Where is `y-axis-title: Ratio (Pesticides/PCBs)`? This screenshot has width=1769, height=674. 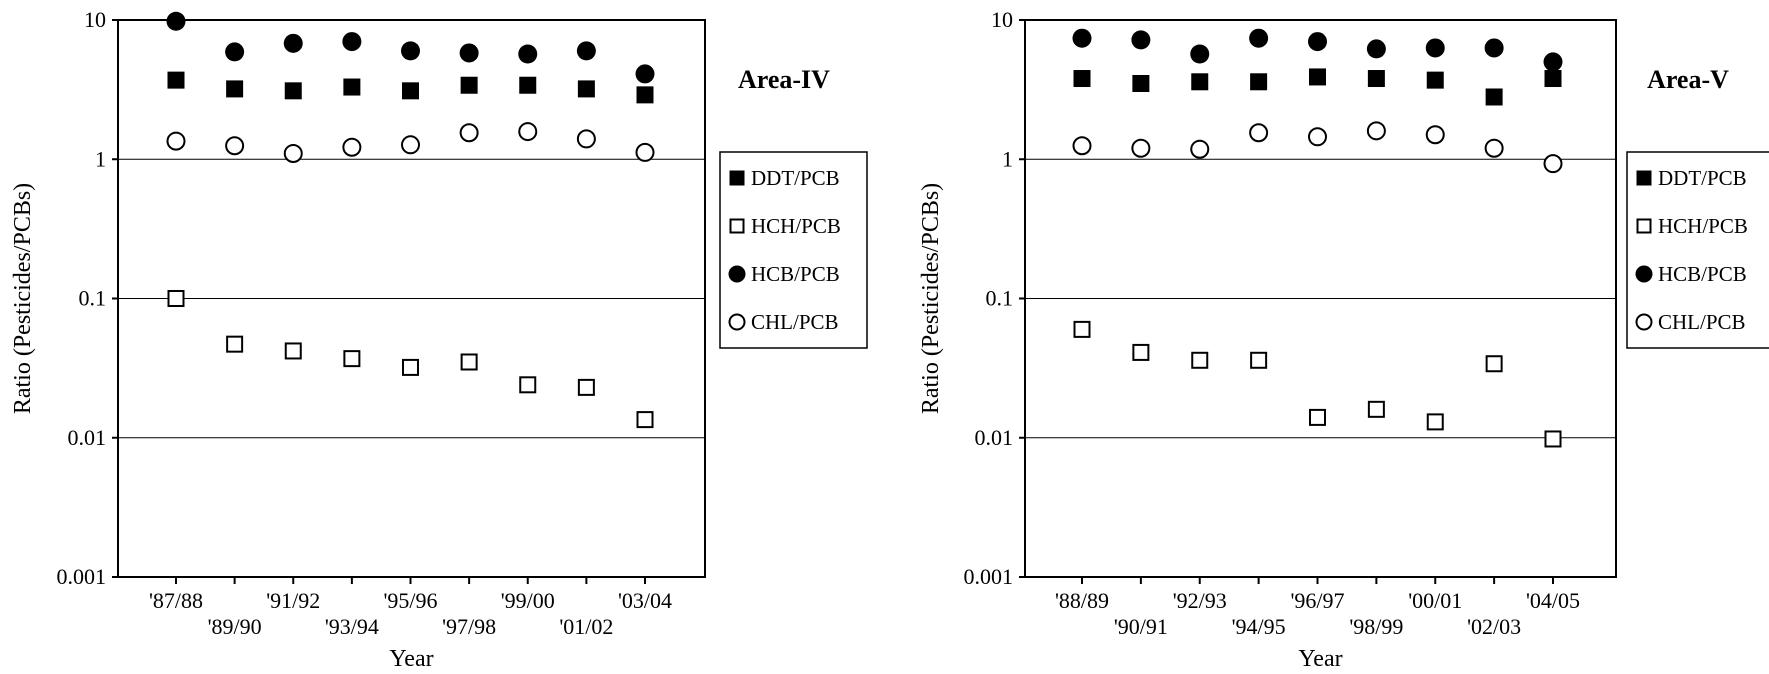 y-axis-title: Ratio (Pesticides/PCBs) is located at coordinates (23, 298).